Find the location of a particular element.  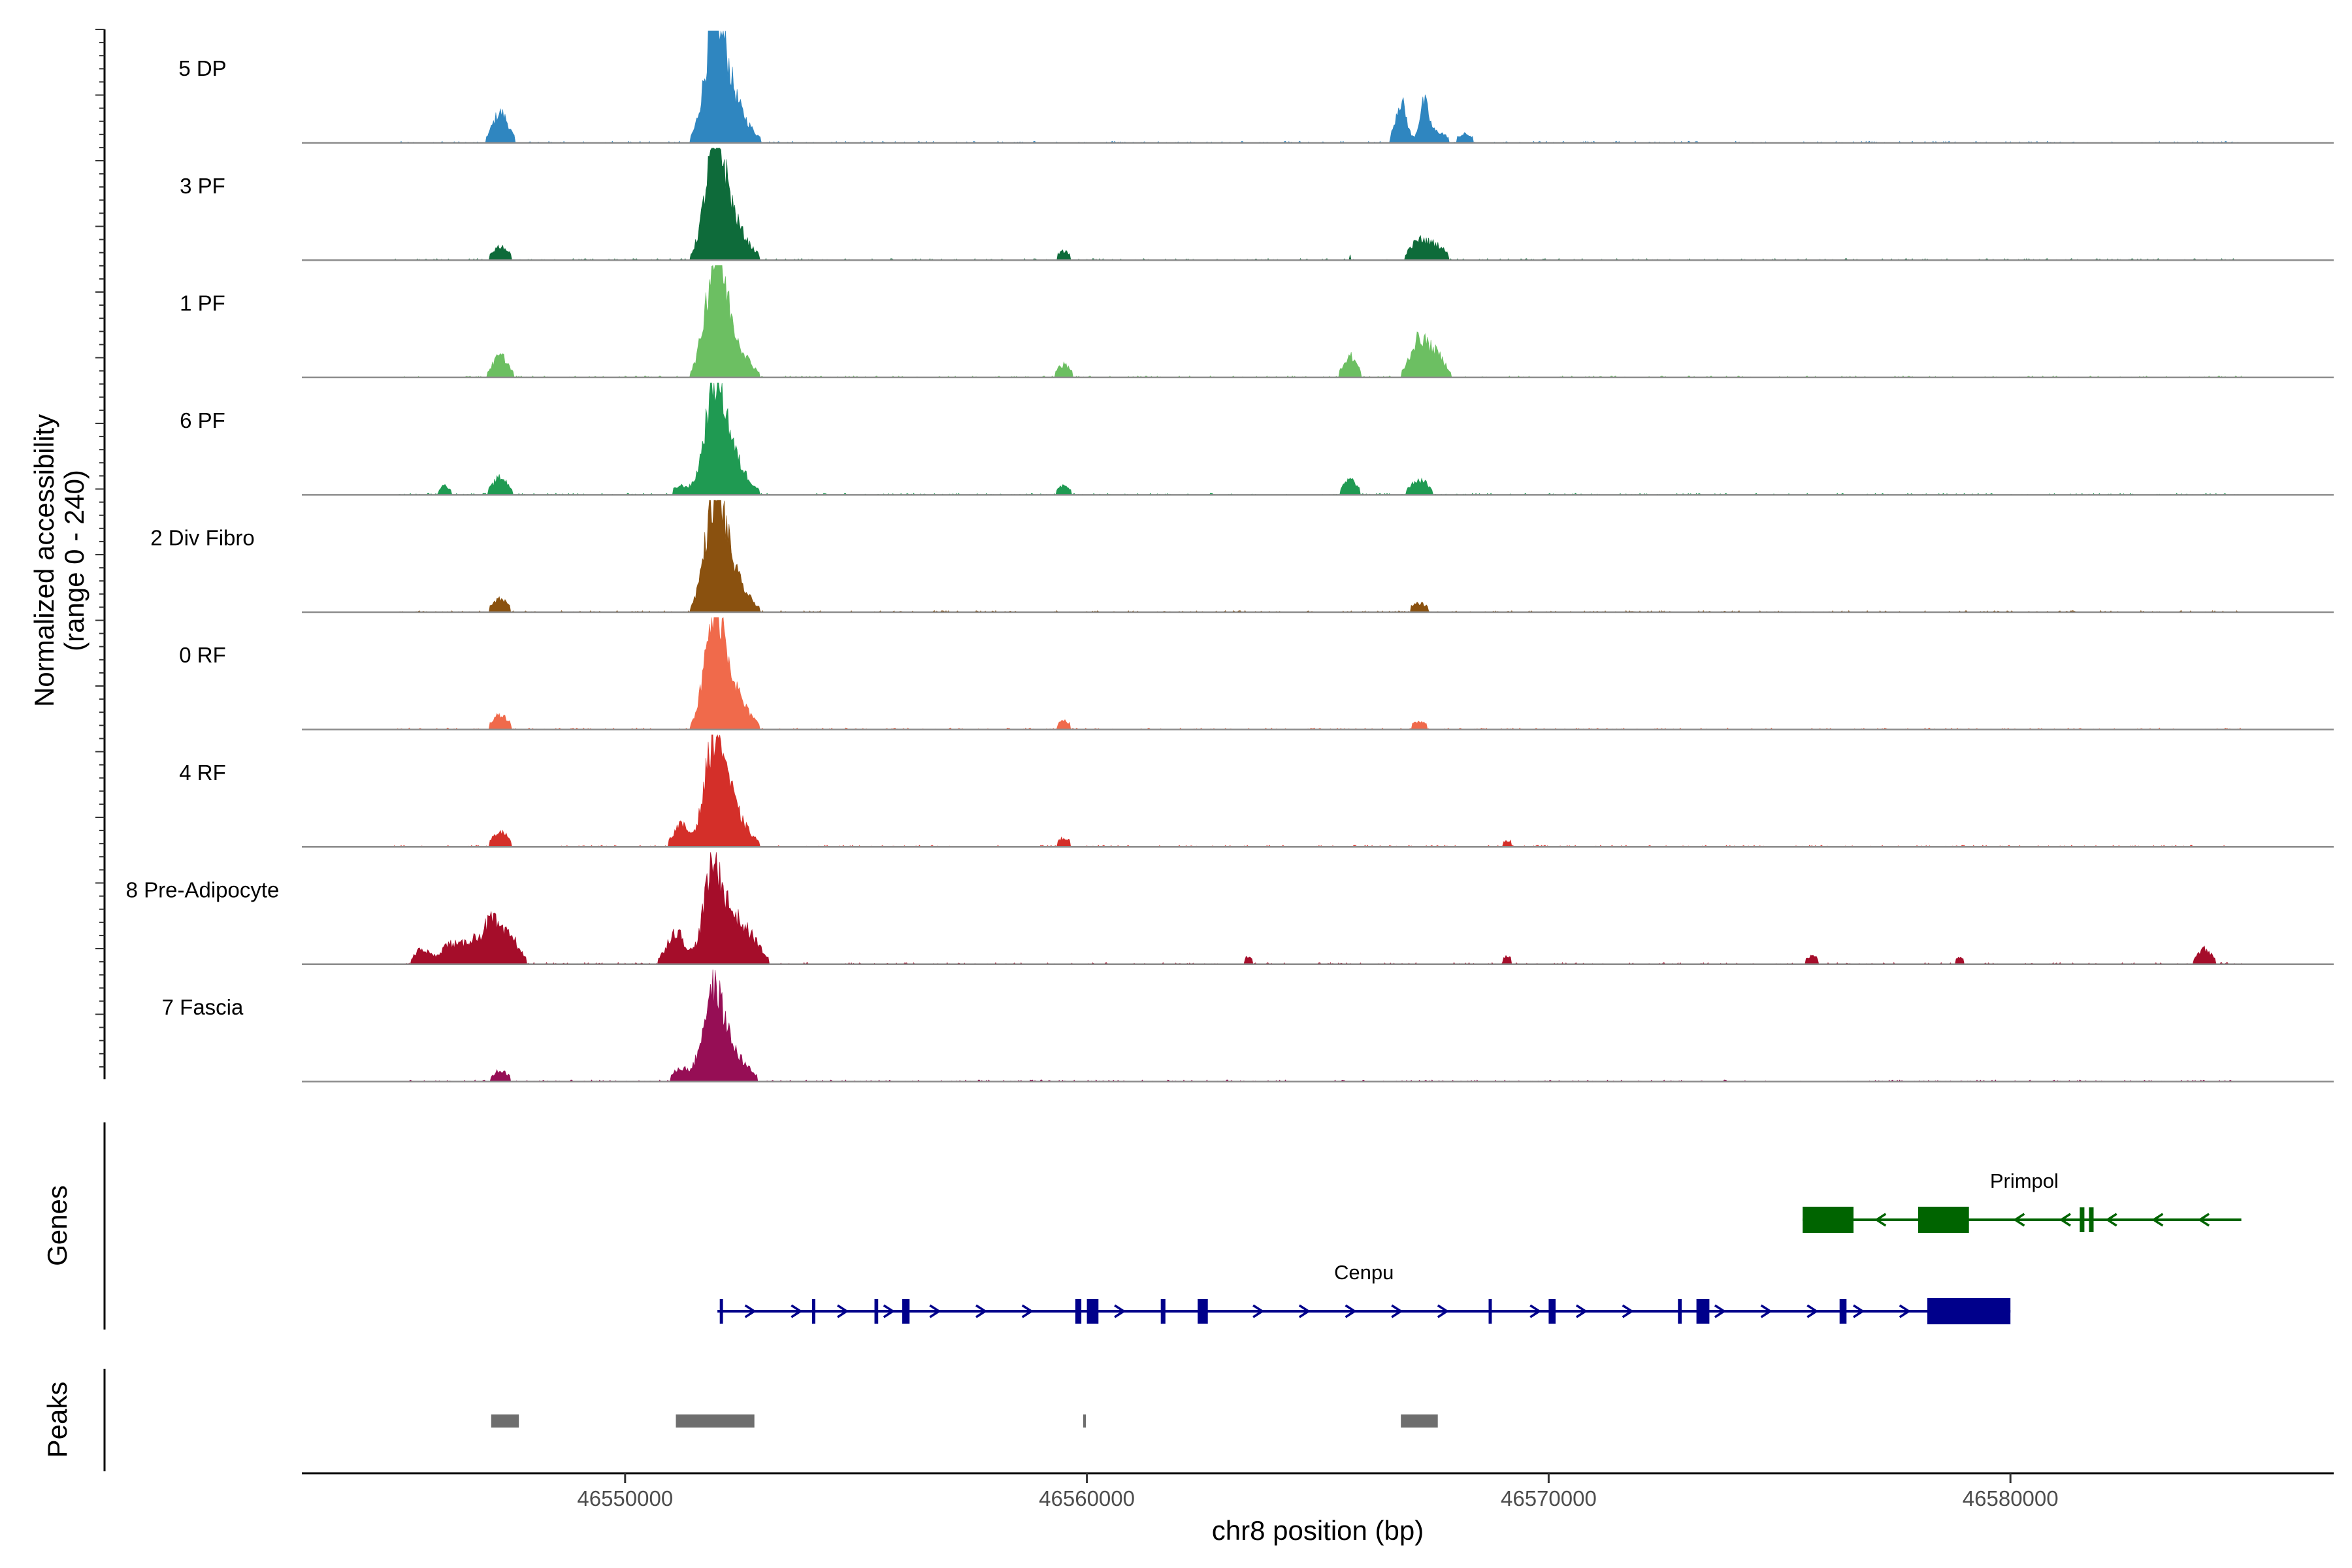

coverage-track: 2 Div Fibro is located at coordinates (1242, 556).